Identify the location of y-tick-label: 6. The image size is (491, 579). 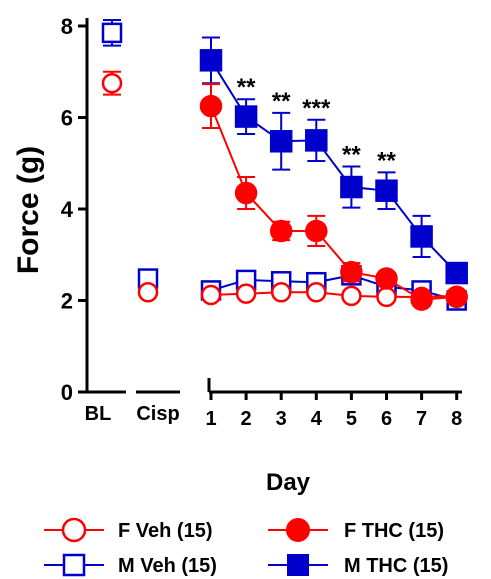
(67, 118).